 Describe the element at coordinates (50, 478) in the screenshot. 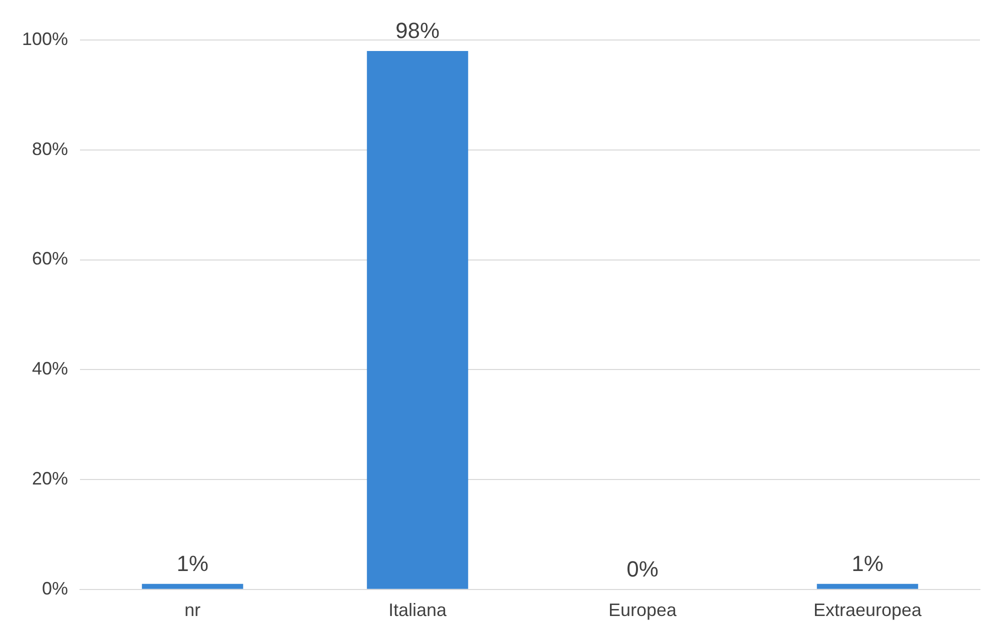

I see `y-tick-label: 20%` at that location.